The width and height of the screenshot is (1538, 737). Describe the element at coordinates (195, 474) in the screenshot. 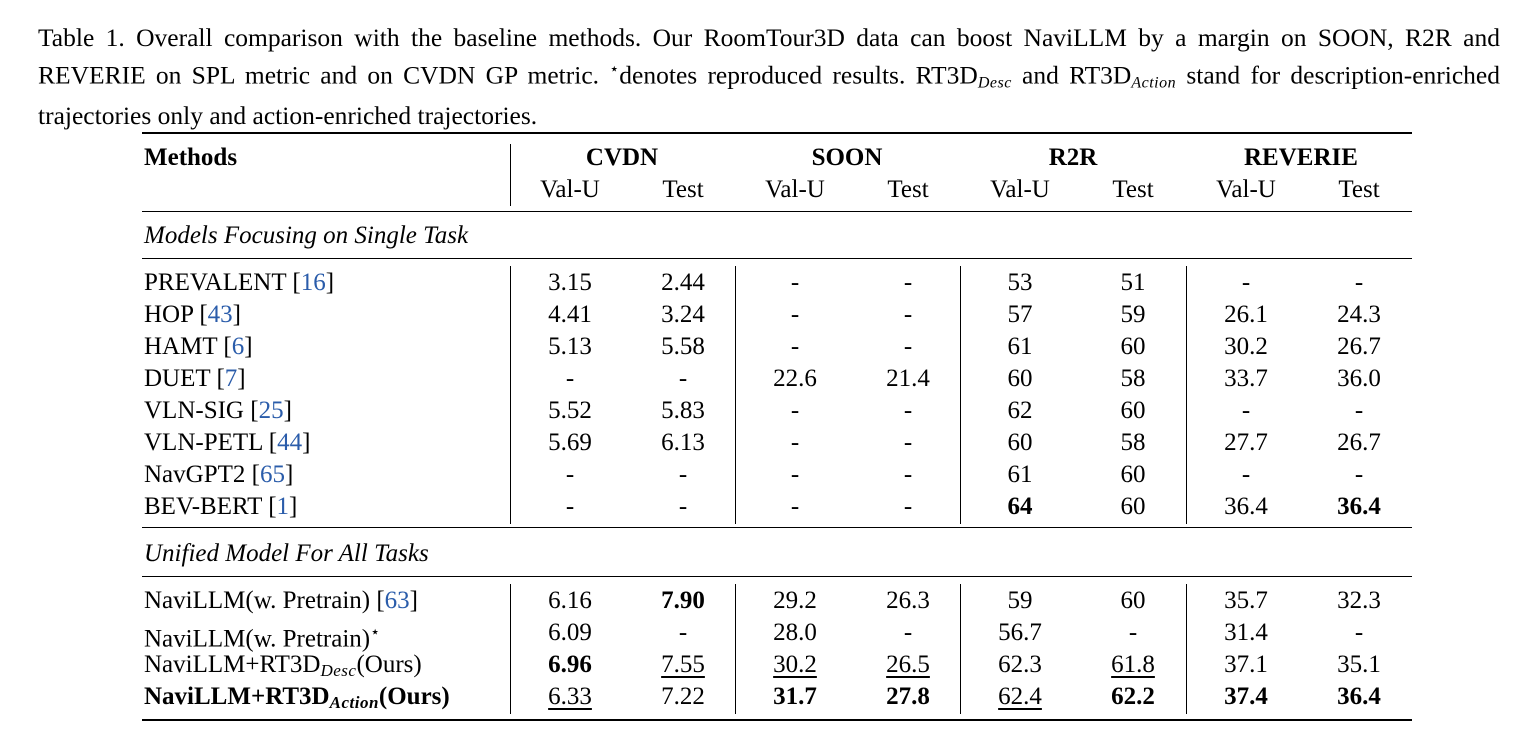

I see `method-label: NavGPT2` at that location.